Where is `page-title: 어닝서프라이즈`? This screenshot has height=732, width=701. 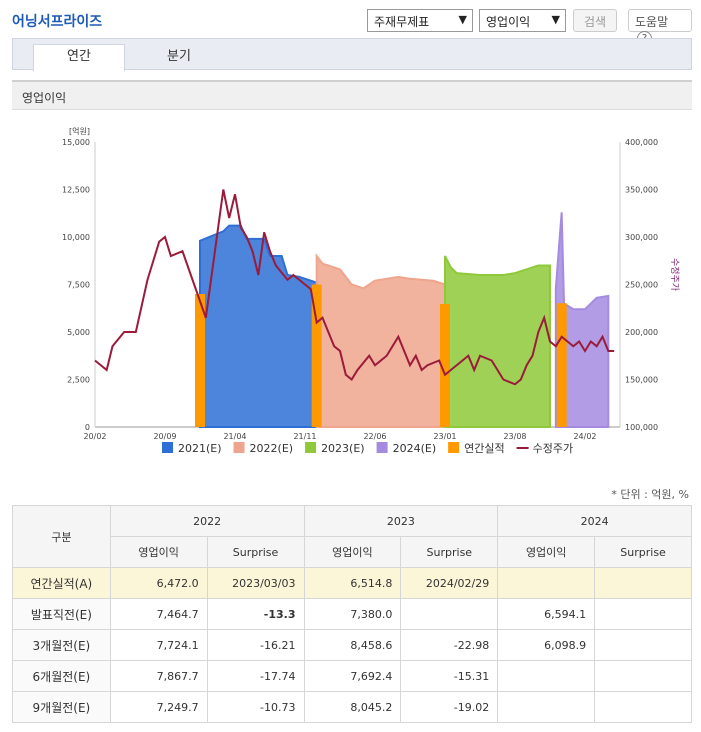
page-title: 어닝서프라이즈 is located at coordinates (57, 22).